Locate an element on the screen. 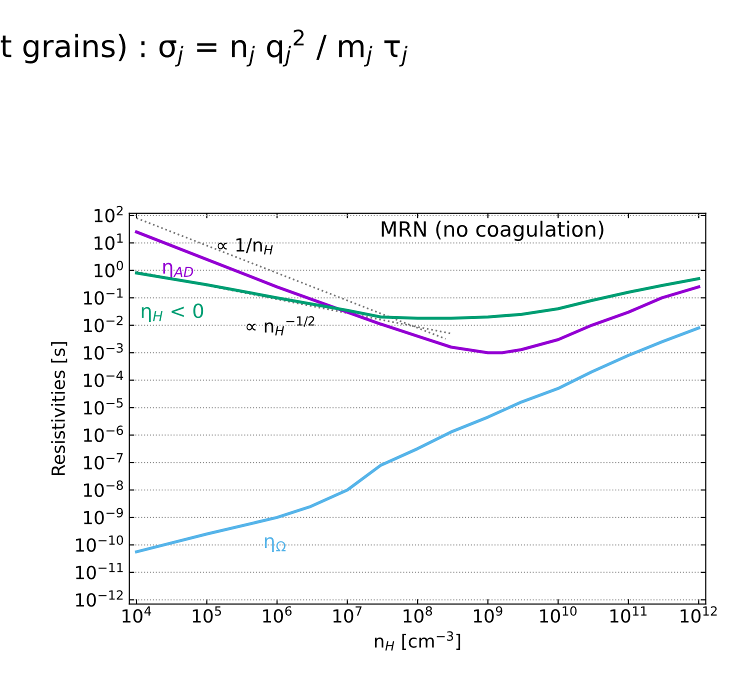 The image size is (739, 688). y-tick-label: 10$^{−10}$ is located at coordinates (100, 543).